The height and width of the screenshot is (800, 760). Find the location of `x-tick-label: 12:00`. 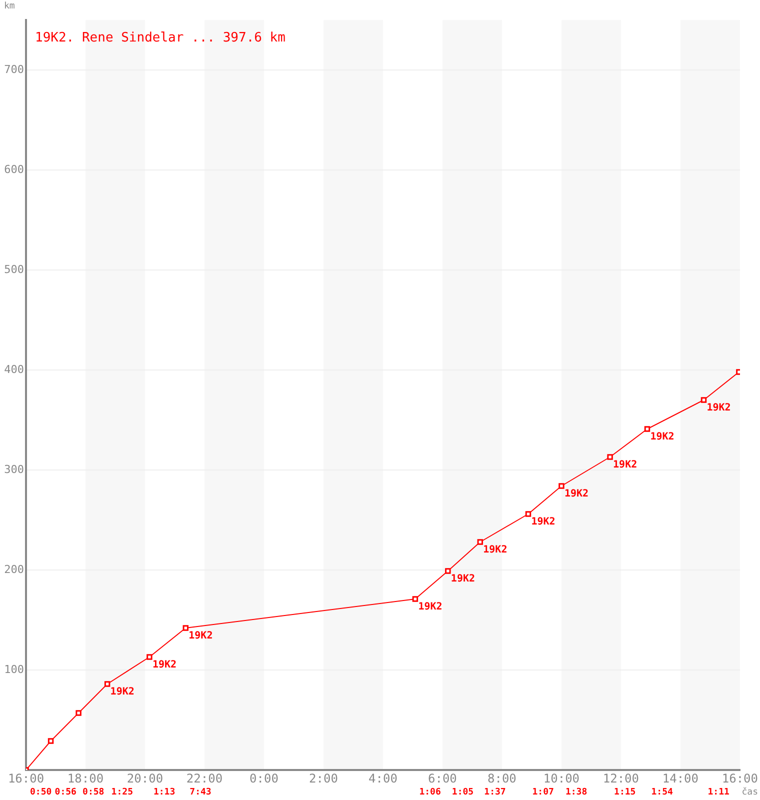

x-tick-label: 12:00 is located at coordinates (621, 778).